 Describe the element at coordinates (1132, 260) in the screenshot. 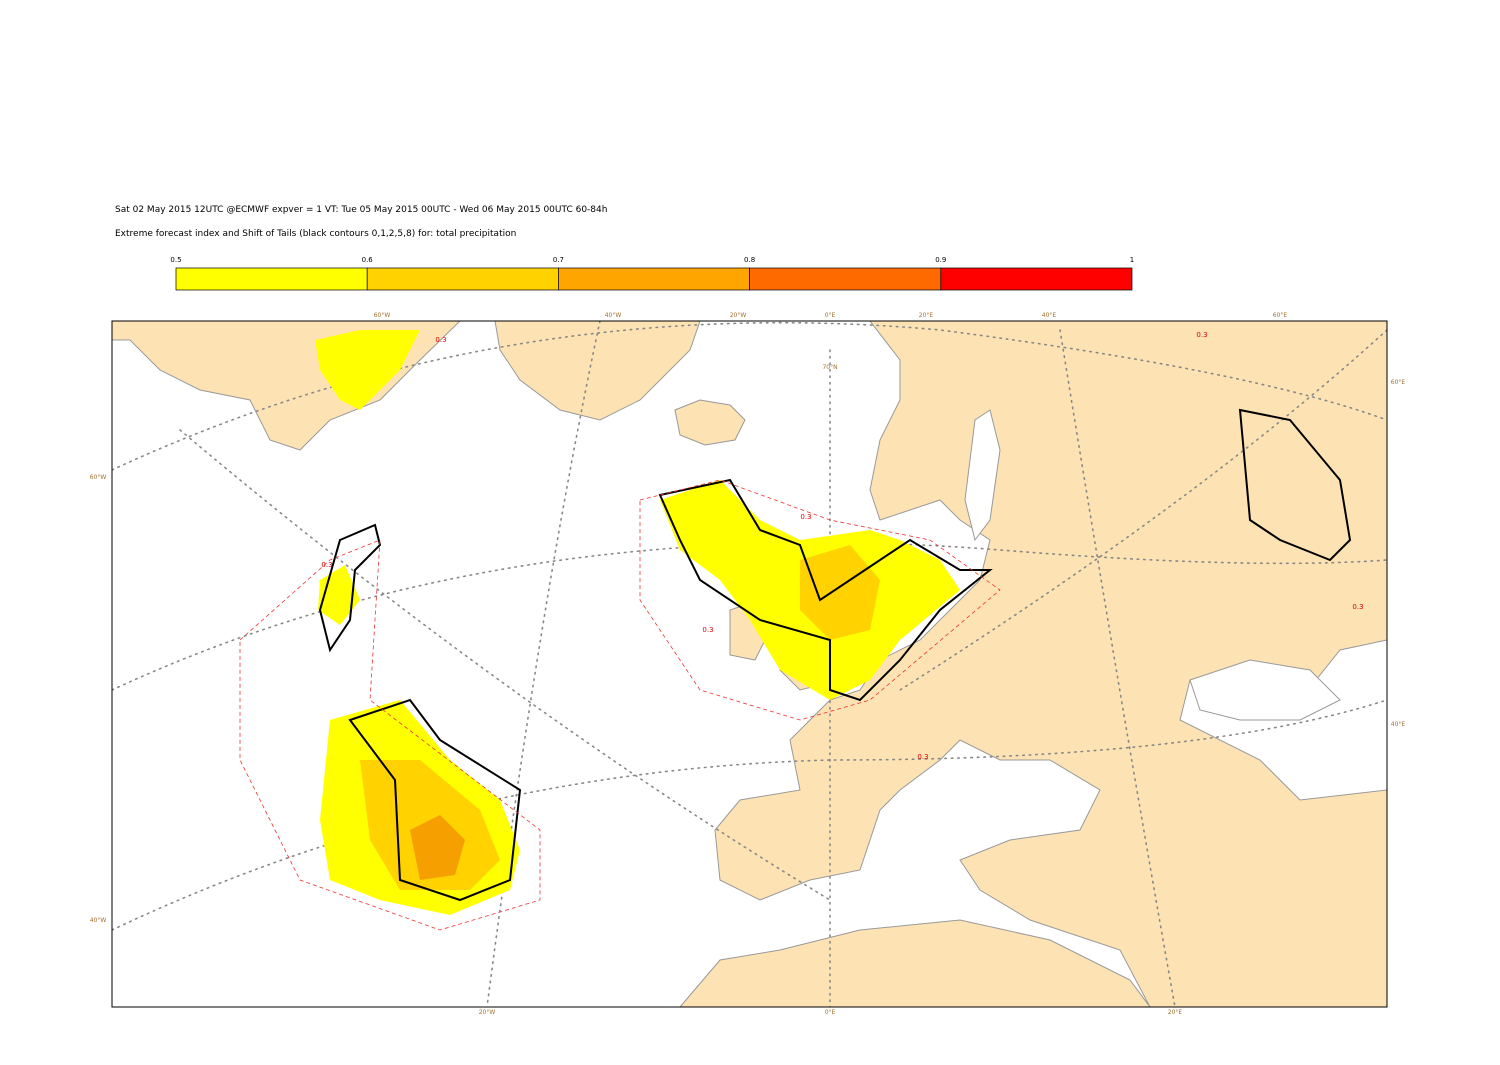

I see `colorbar-tick-label: 1` at that location.